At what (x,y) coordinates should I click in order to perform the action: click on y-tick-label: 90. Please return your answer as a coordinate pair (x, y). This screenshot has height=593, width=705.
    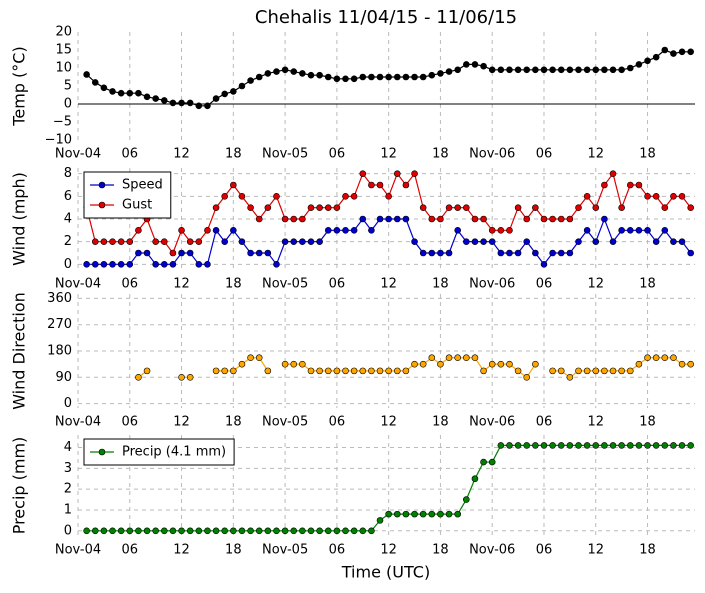
    Looking at the image, I should click on (63, 377).